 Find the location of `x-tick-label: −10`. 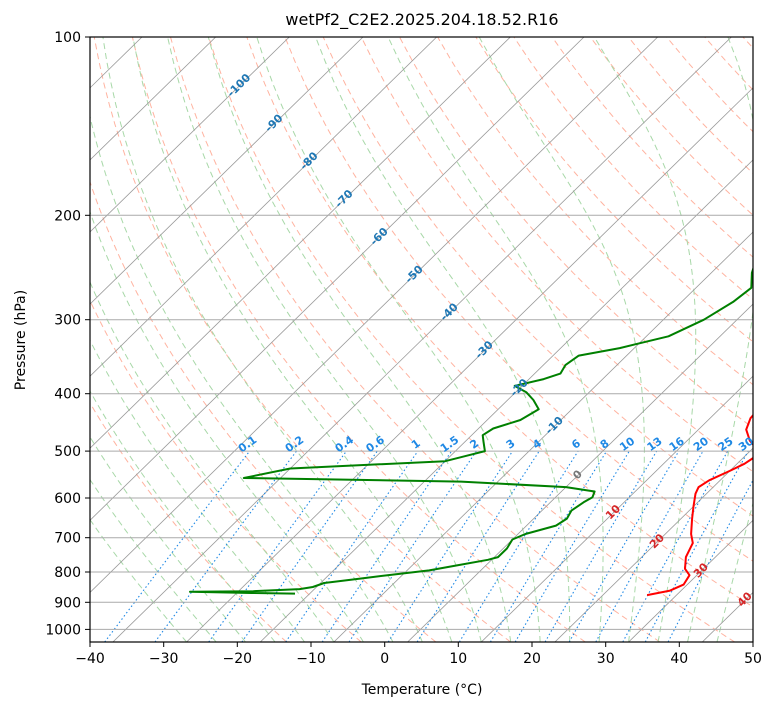

x-tick-label: −10 is located at coordinates (311, 659).